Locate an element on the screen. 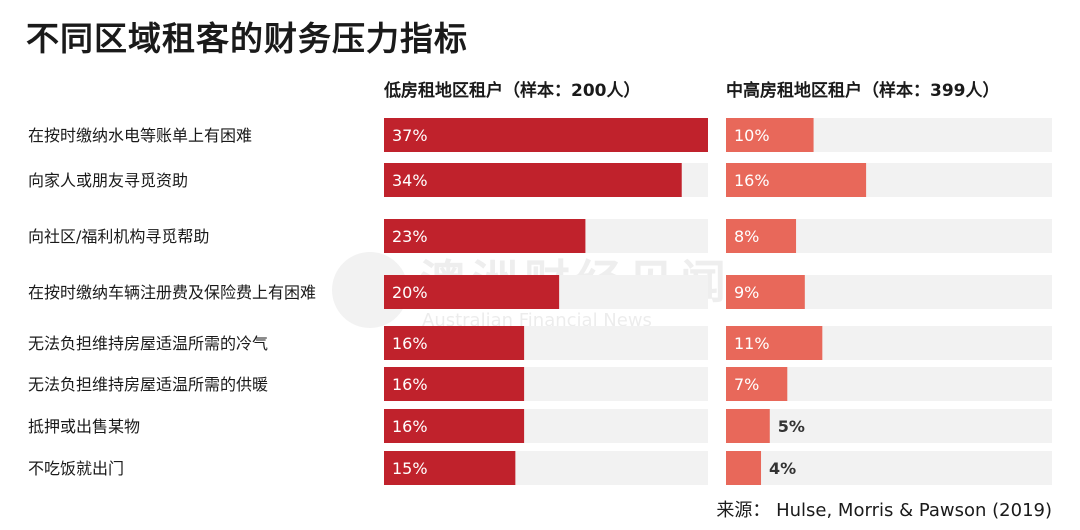 This screenshot has height=530, width=1080. data-label: 11% is located at coordinates (752, 343).